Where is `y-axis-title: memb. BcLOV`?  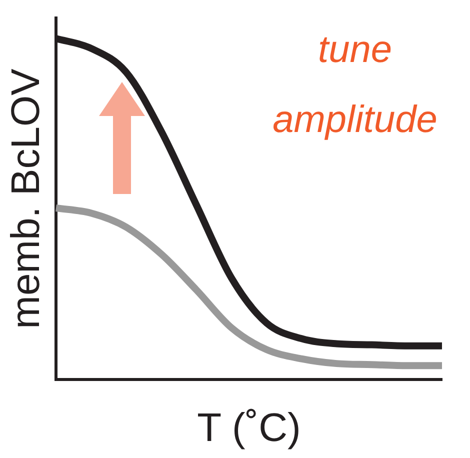
y-axis-title: memb. BcLOV is located at coordinates (26, 198).